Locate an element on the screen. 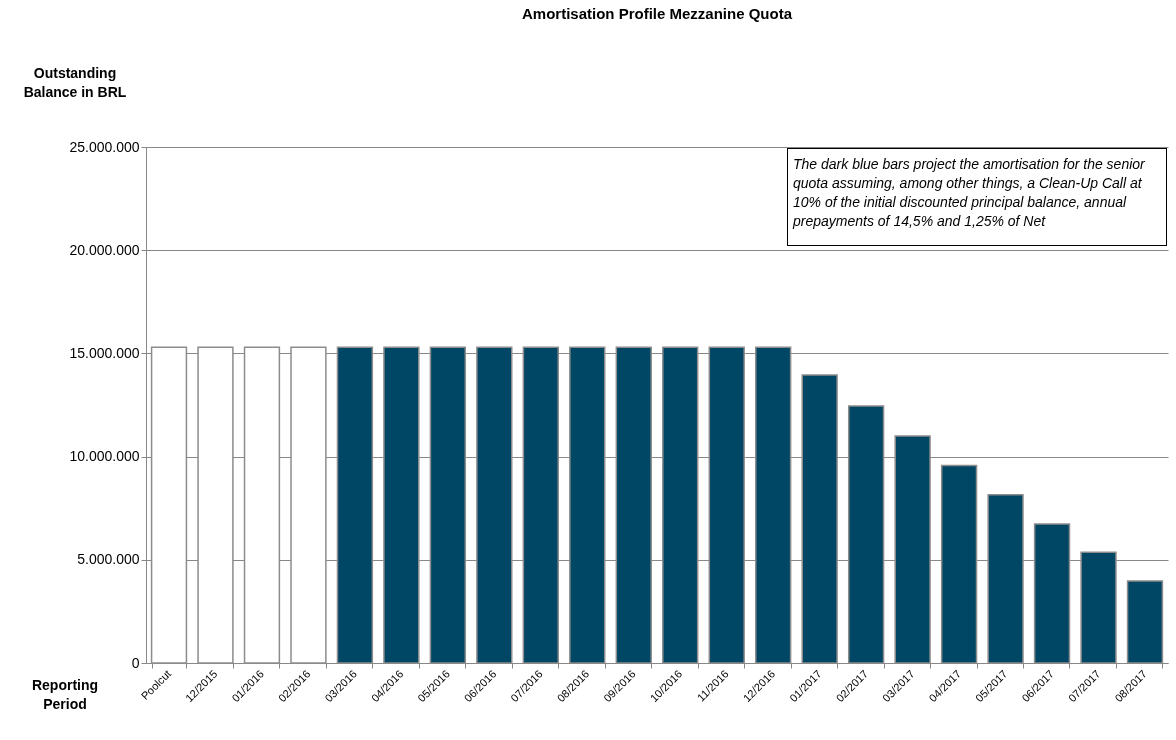 This screenshot has width=1176, height=740. chart-title: Amortisation Profile Mezzanine Quota is located at coordinates (657, 13).